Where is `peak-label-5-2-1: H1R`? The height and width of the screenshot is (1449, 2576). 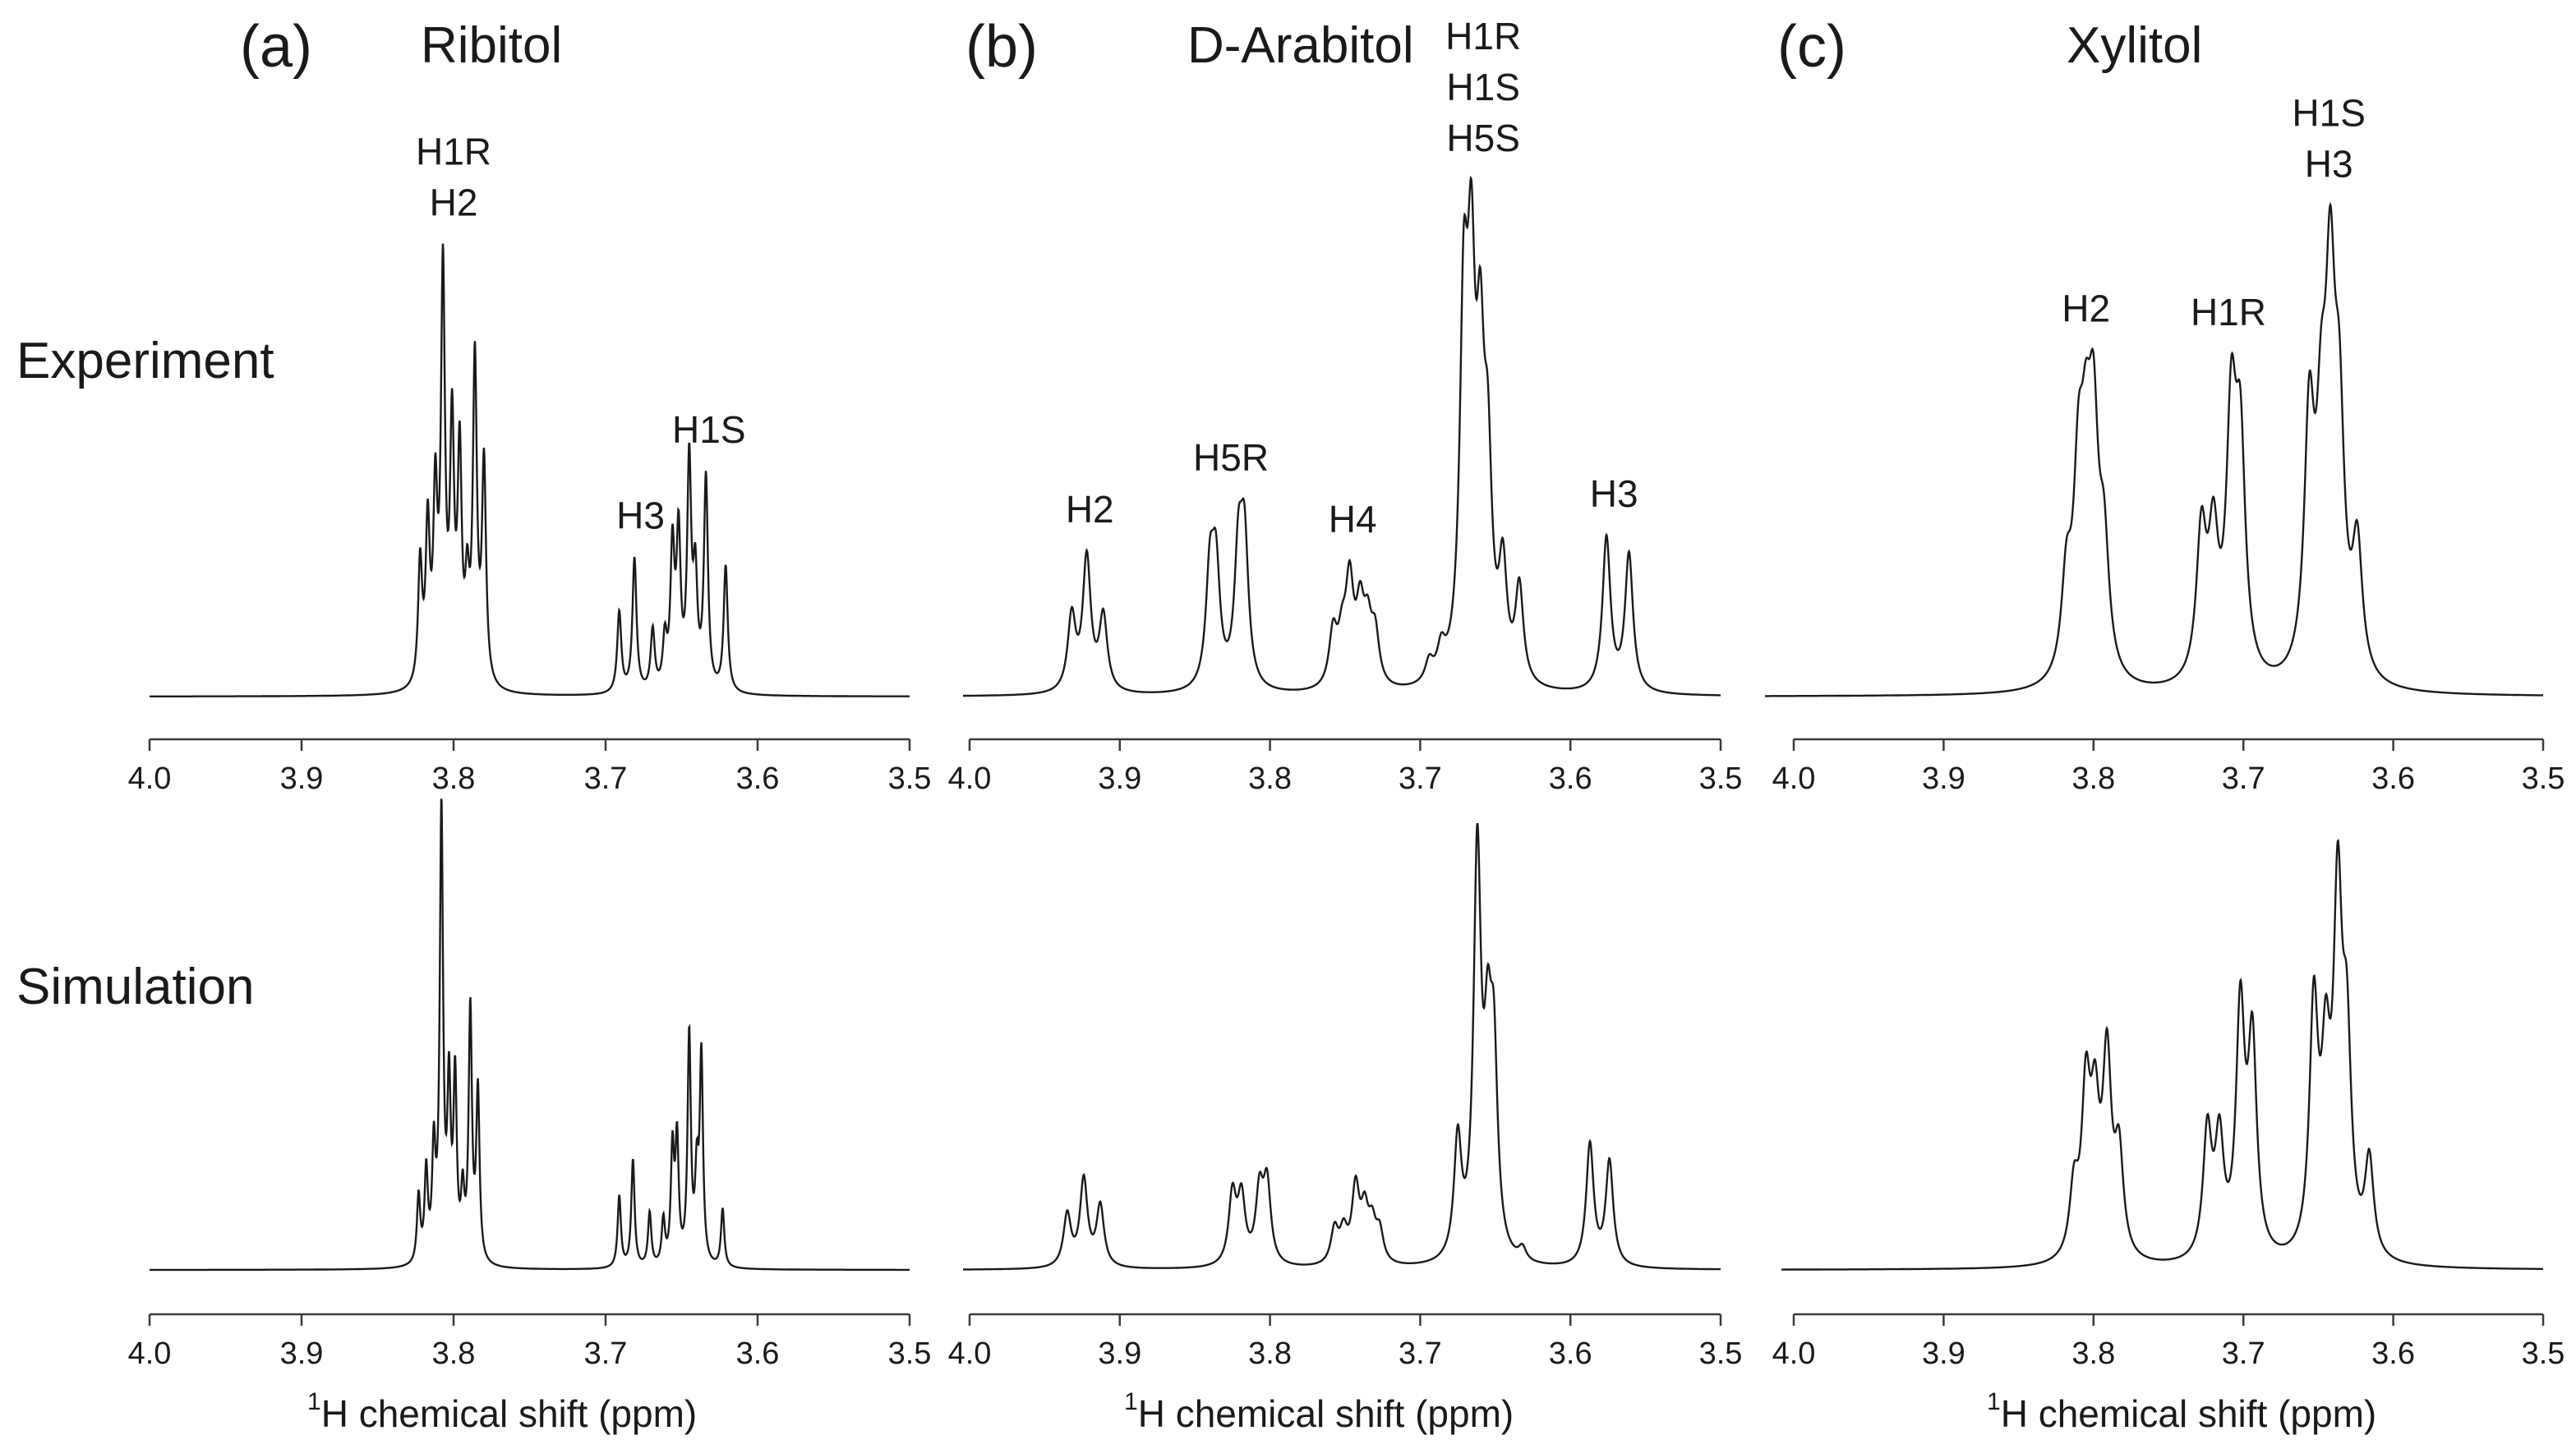 peak-label-5-2-1: H1R is located at coordinates (2228, 312).